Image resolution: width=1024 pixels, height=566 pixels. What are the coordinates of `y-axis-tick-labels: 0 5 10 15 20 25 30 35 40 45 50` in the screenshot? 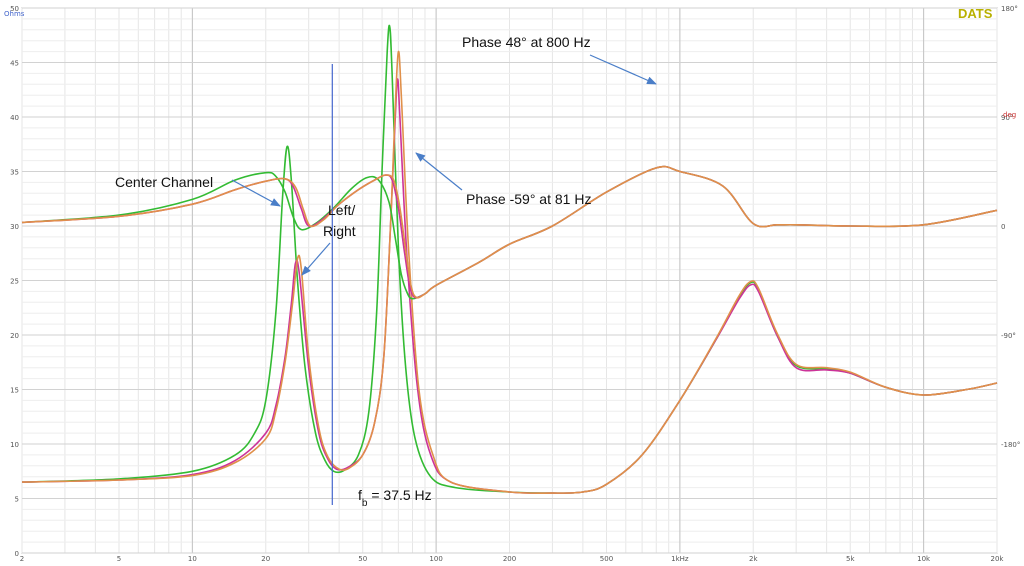 It's located at (14, 281).